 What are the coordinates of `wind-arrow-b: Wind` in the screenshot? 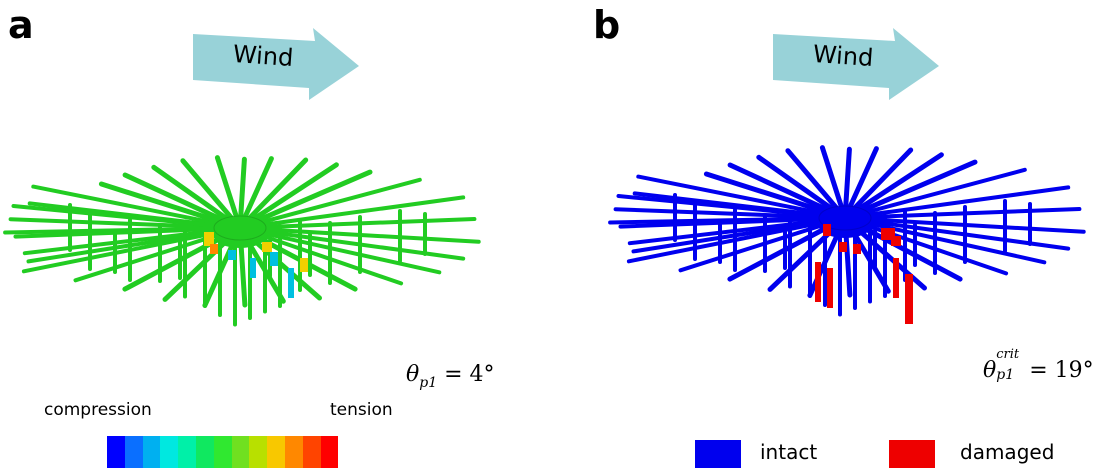 It's located at (858, 64).